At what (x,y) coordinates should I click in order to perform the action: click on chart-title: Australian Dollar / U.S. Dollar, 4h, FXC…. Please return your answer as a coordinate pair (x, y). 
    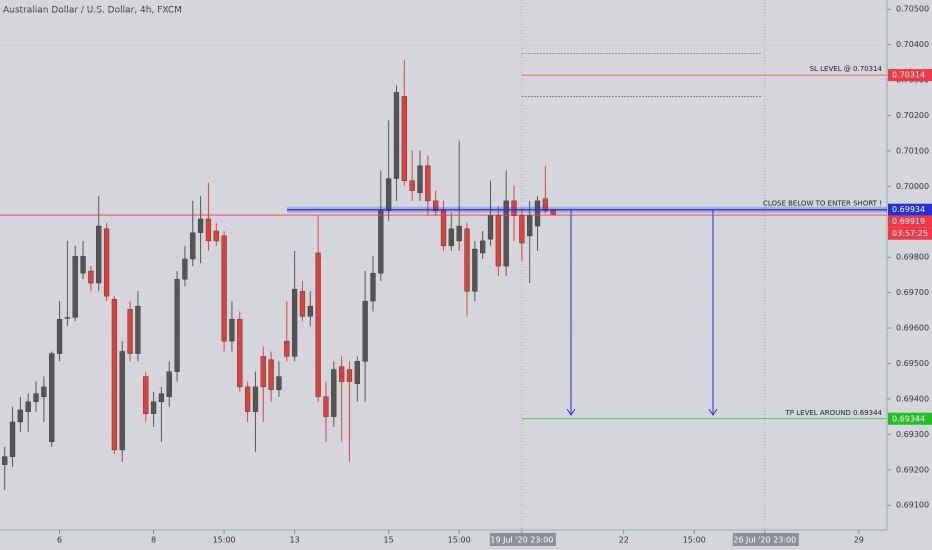
    Looking at the image, I should click on (92, 11).